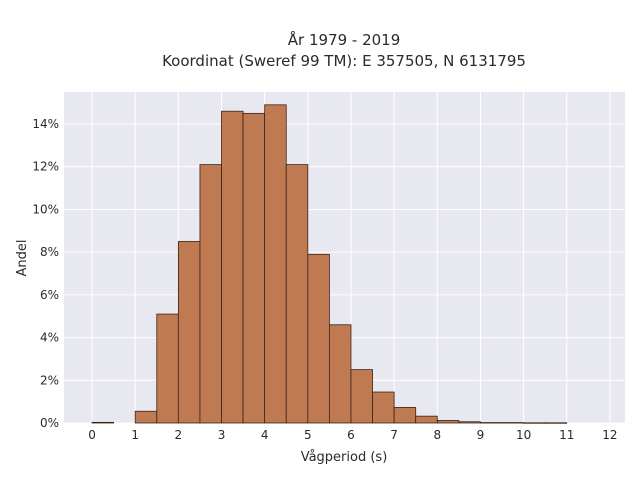  I want to click on x-tick-label: 3, so click(222, 435).